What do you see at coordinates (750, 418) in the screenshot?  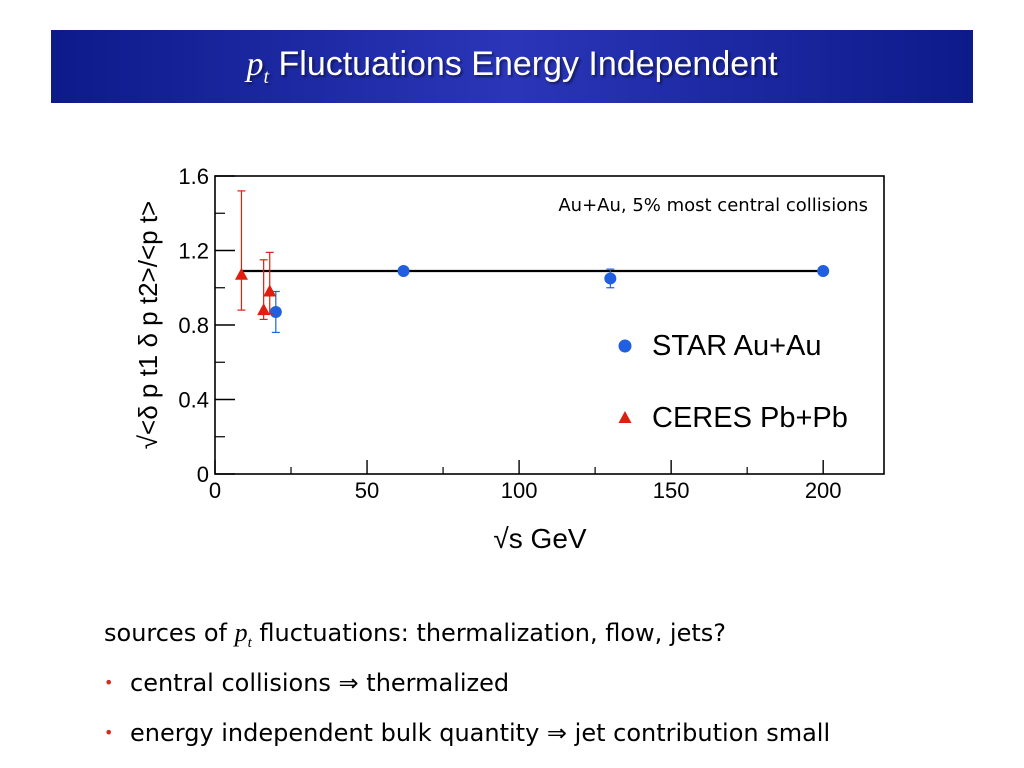 I see `legend-label: CERES Pb+Pb` at bounding box center [750, 418].